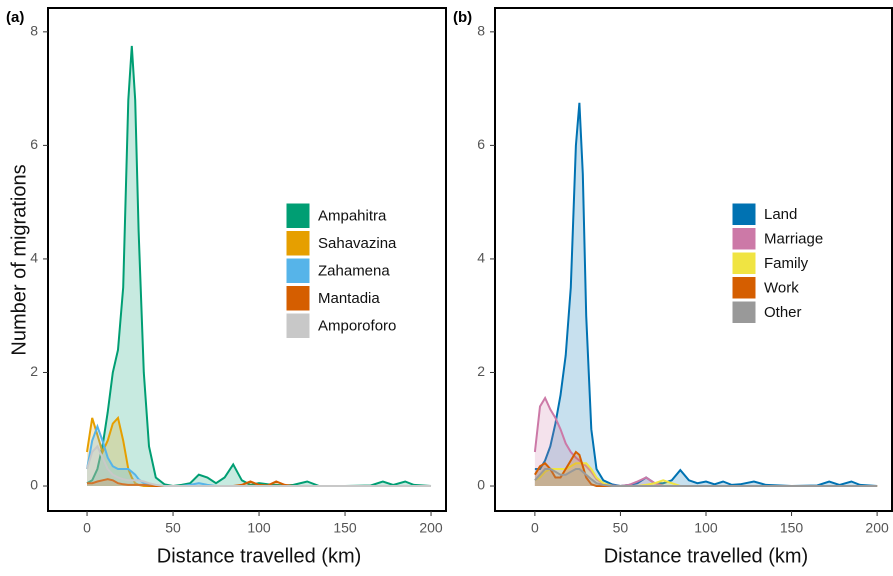 The image size is (893, 576). I want to click on legend-label: Family, so click(786, 263).